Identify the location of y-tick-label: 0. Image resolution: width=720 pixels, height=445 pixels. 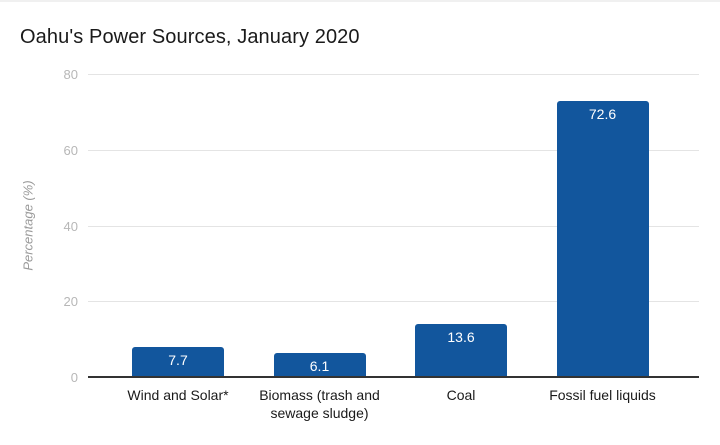
(74, 377).